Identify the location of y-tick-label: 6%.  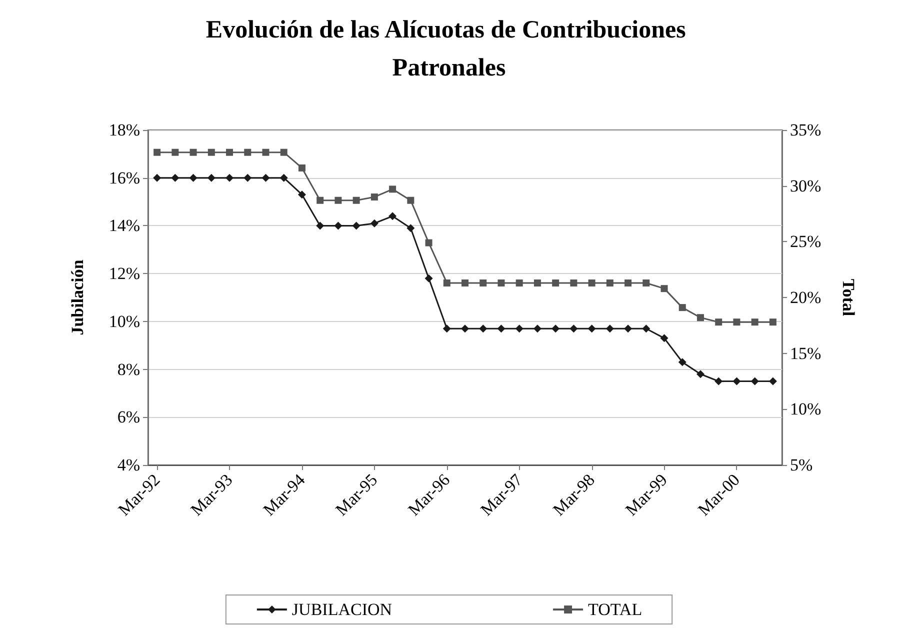
(128, 417).